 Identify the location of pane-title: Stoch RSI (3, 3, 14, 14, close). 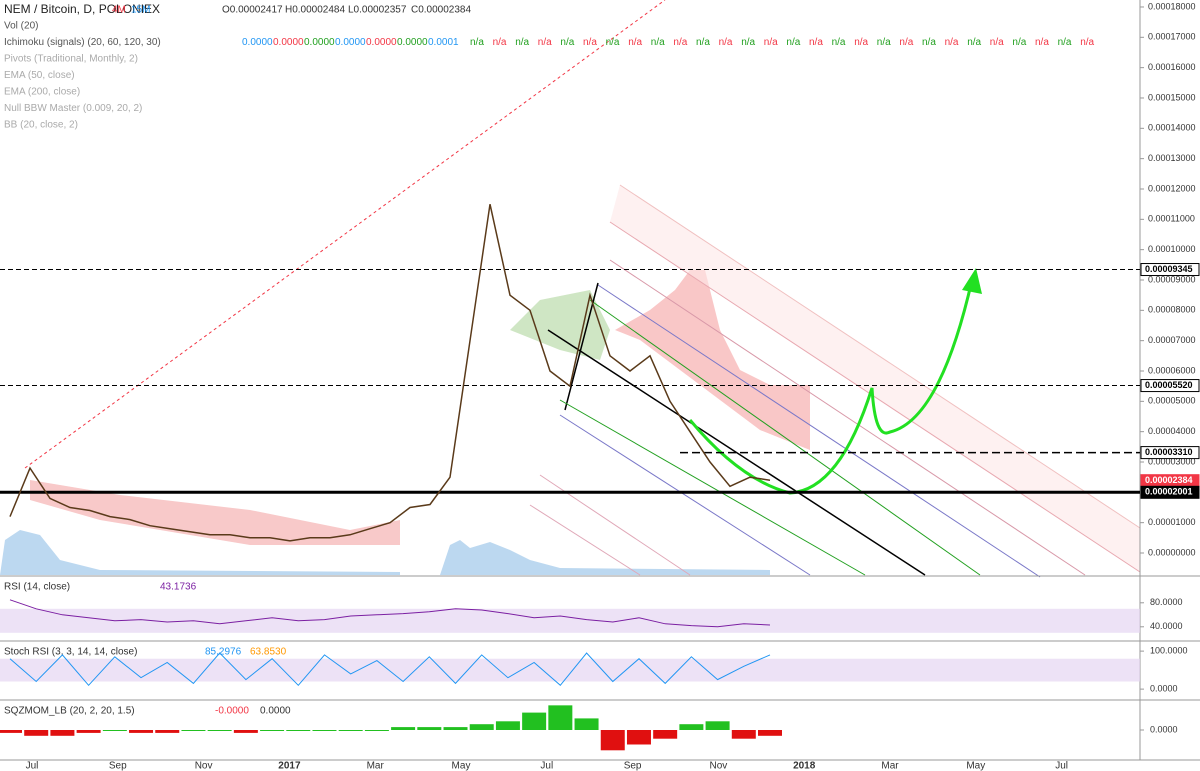
(70, 652).